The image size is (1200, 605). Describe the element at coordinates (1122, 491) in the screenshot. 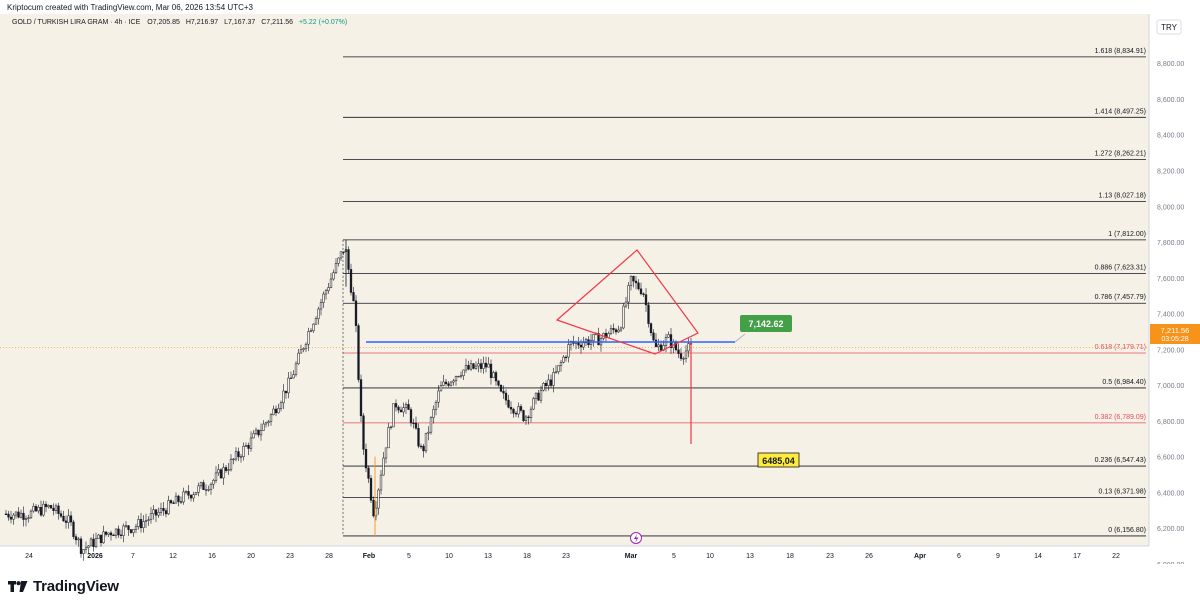

I see `fib-level-label: 0.13 (6,371.98)` at that location.